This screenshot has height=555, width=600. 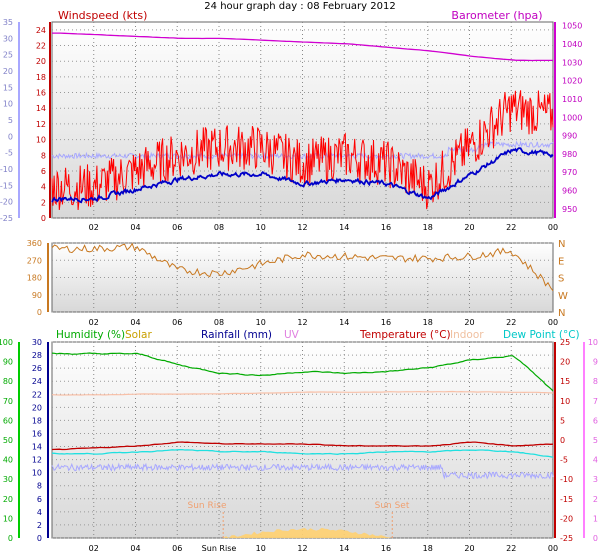 What do you see at coordinates (565, 362) in the screenshot?
I see `temperature-tick-label: 20` at bounding box center [565, 362].